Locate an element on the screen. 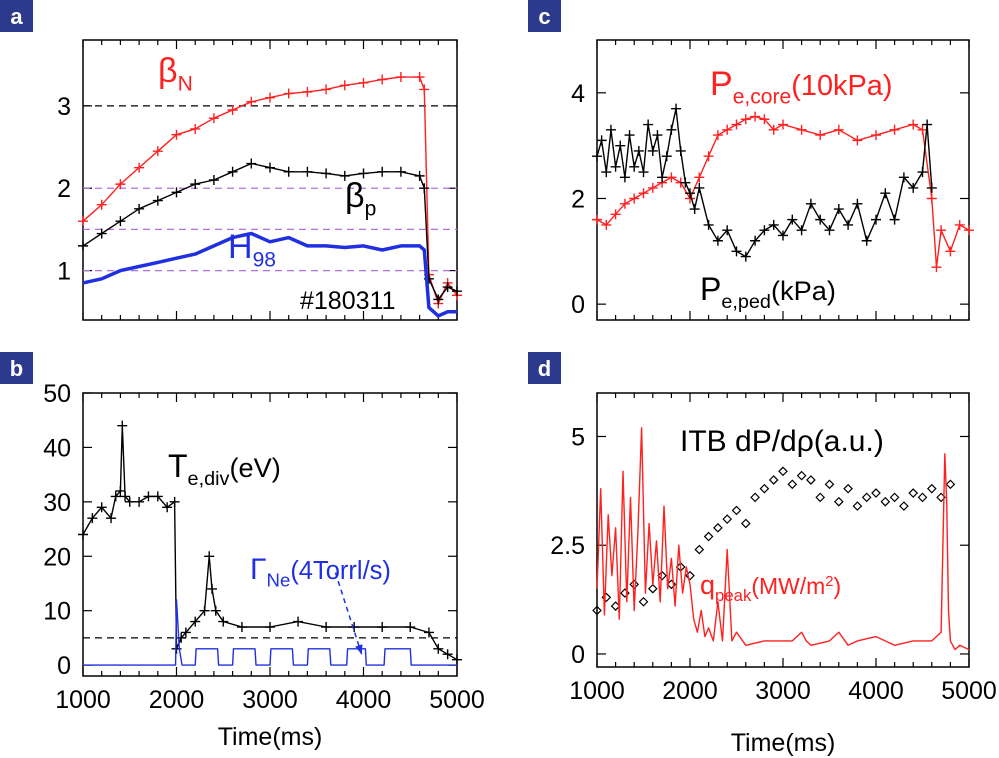  x-tick-label: 4000 is located at coordinates (364, 700).